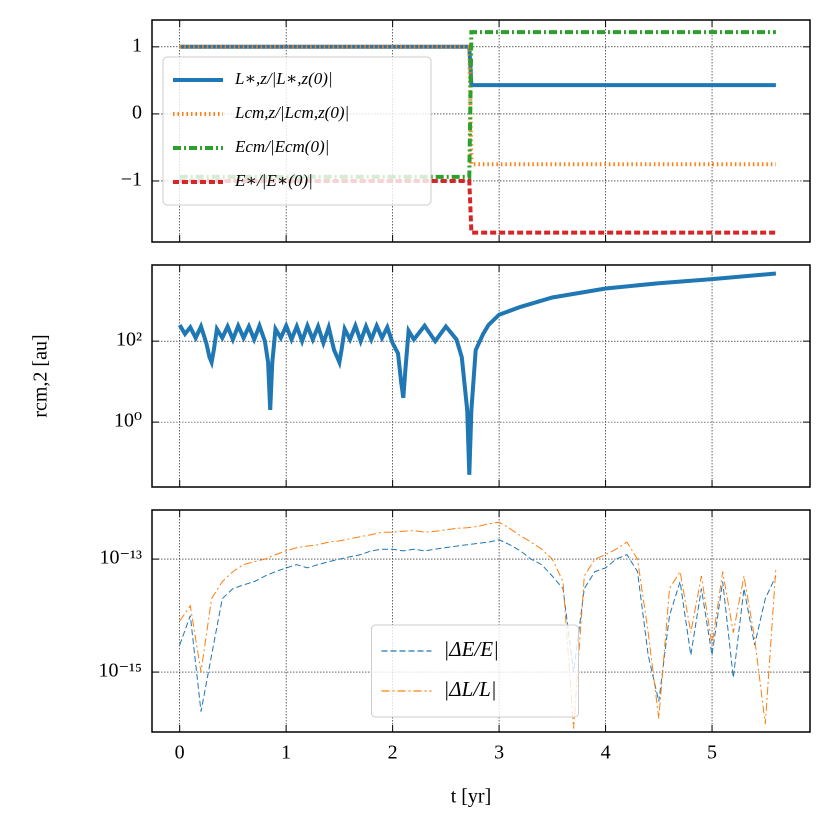 This screenshot has width=830, height=830. Describe the element at coordinates (499, 753) in the screenshot. I see `x-tick-label: 3` at that location.